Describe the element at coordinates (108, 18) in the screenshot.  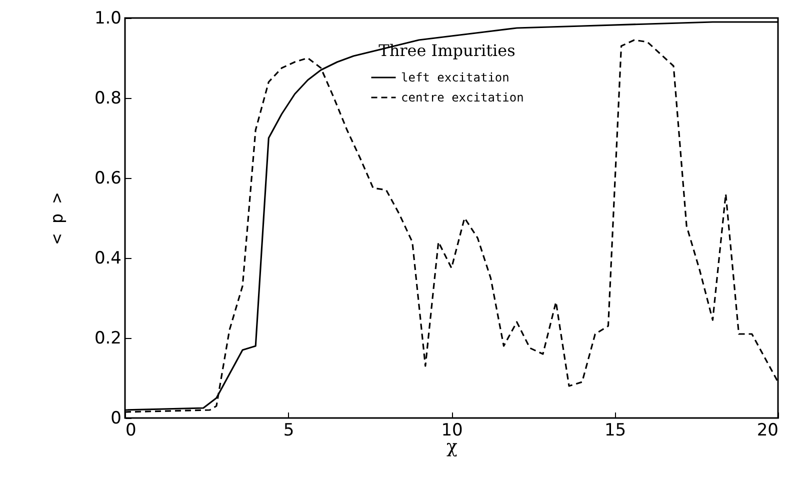
I see `y-tick-label: 1.0` at that location.